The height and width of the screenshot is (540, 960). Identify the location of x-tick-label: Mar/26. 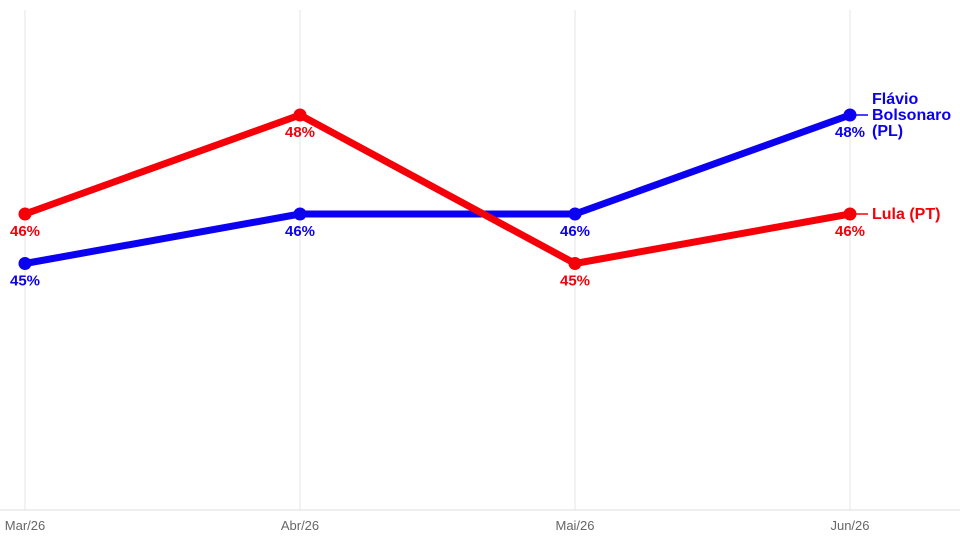
(25, 525).